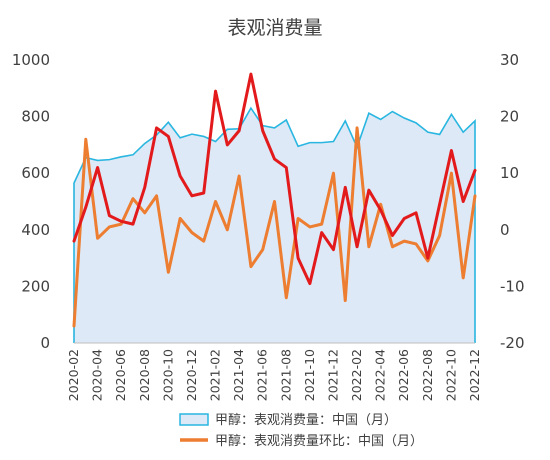  I want to click on x-tick-label: 2020-12, so click(191, 375).